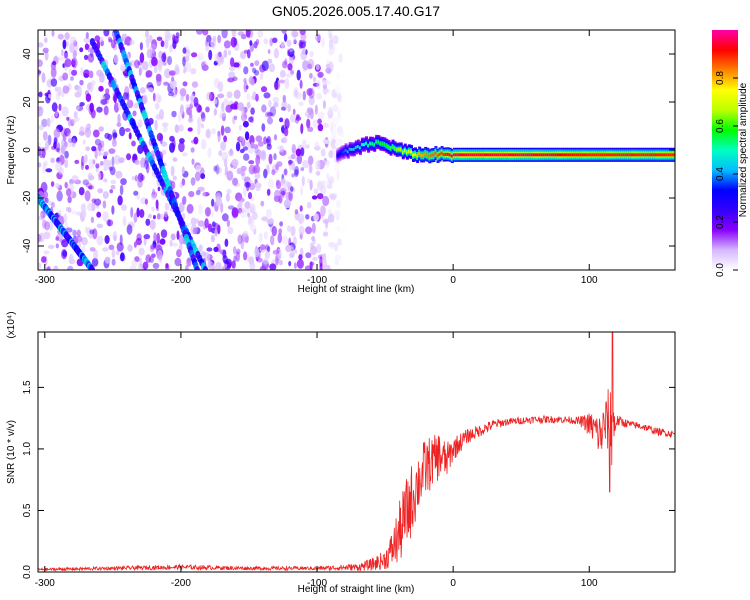 The image size is (750, 600). I want to click on tick-label: 0.4, so click(720, 174).